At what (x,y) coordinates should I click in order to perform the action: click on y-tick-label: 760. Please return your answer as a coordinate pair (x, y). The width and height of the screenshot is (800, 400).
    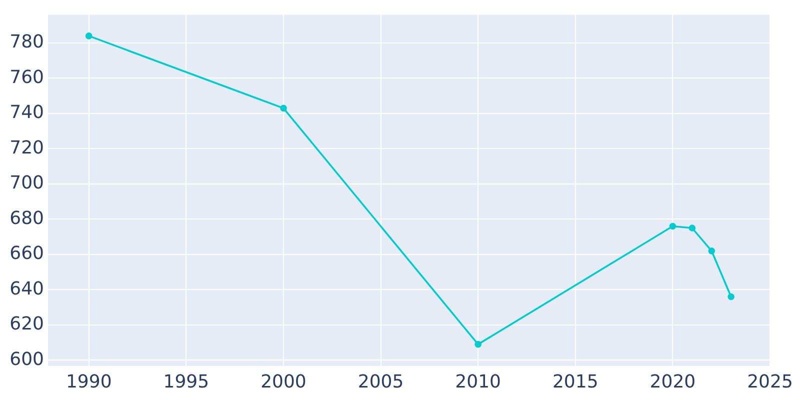
    Looking at the image, I should click on (27, 77).